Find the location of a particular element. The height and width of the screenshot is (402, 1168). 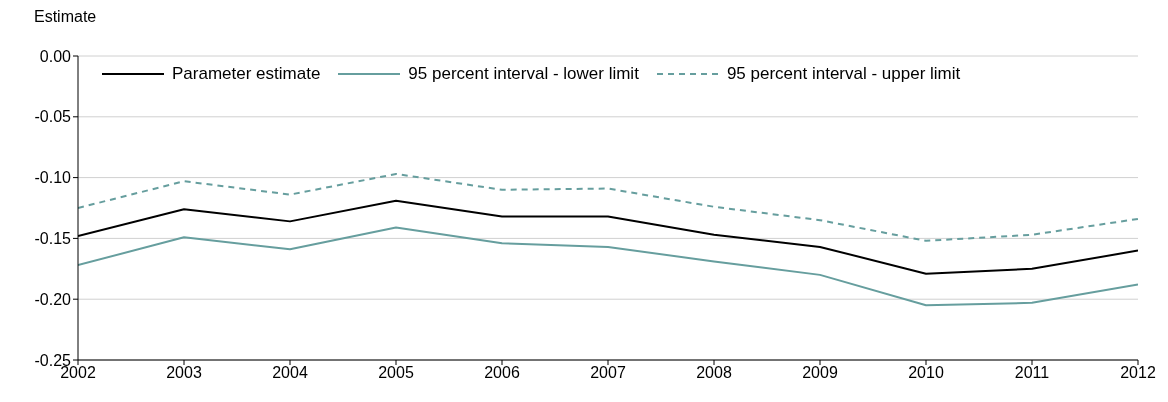

x-tick-label: 2007 is located at coordinates (608, 373).